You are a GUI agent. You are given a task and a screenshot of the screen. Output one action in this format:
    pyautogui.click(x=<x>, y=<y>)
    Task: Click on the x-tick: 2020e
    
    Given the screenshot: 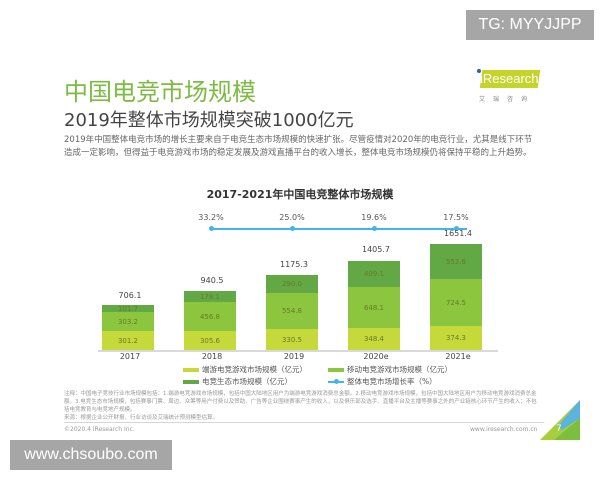 What is the action you would take?
    pyautogui.click(x=376, y=356)
    